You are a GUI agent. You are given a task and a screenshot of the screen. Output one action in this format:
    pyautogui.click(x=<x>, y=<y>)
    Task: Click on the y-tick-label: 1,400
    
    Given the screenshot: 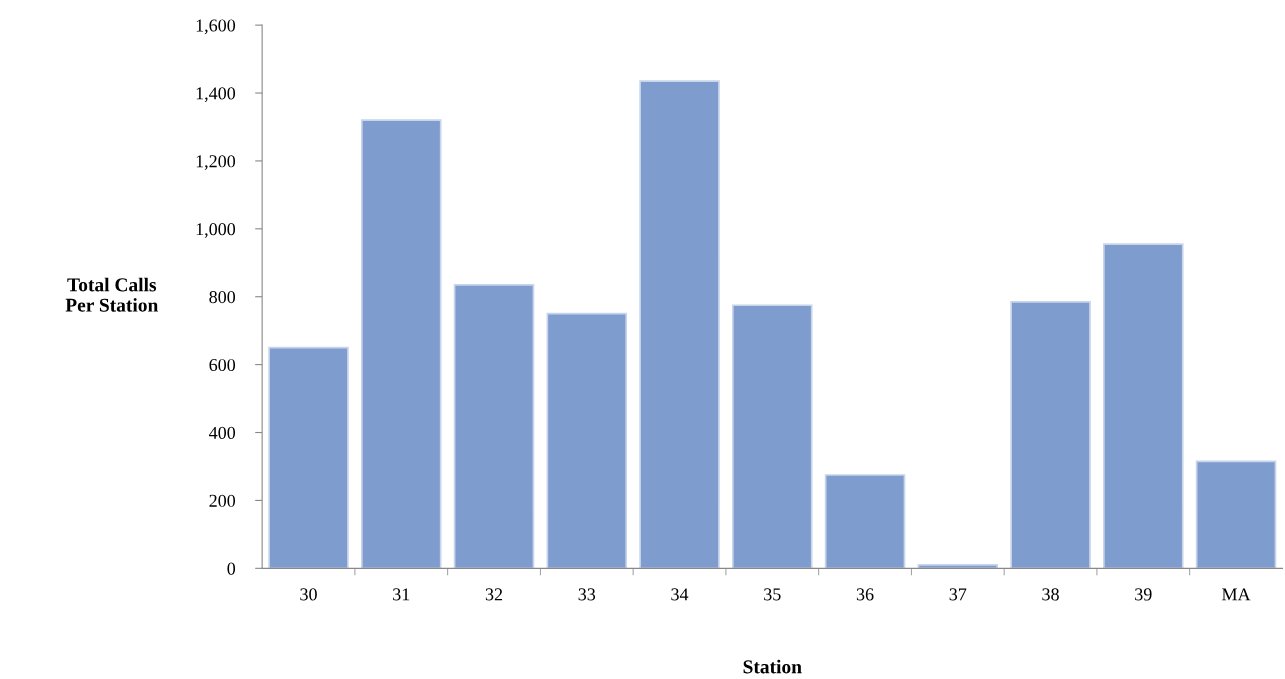 What is the action you would take?
    pyautogui.click(x=216, y=95)
    